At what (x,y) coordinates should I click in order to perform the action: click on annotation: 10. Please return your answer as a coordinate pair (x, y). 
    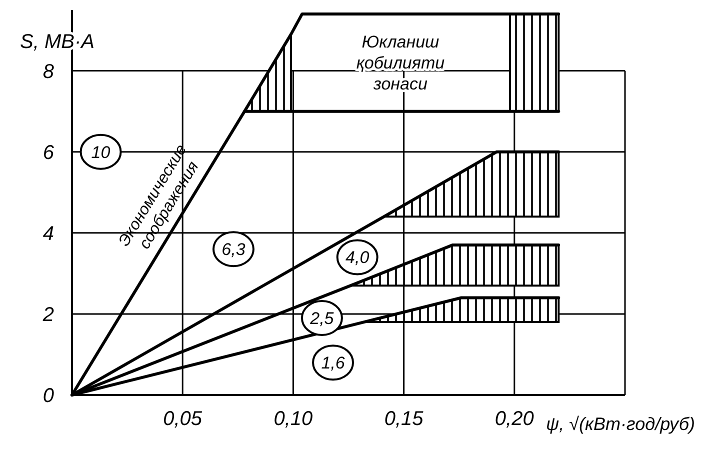
    Looking at the image, I should click on (101, 152).